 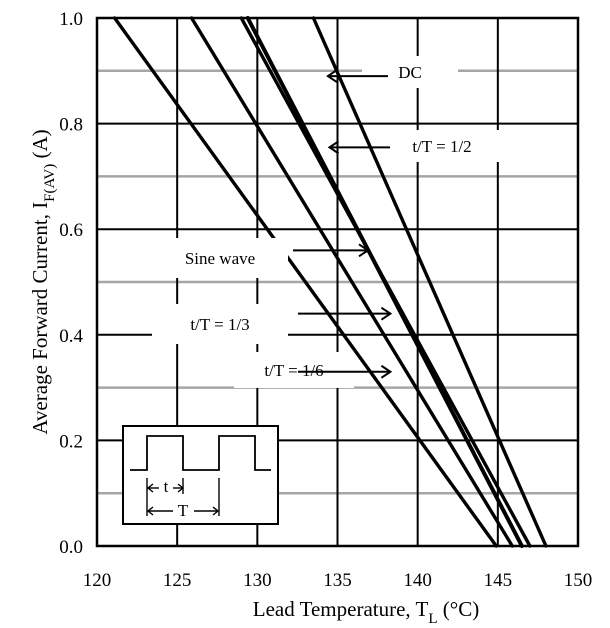 I want to click on annotation-label: t/T = 1/2, so click(x=441, y=146).